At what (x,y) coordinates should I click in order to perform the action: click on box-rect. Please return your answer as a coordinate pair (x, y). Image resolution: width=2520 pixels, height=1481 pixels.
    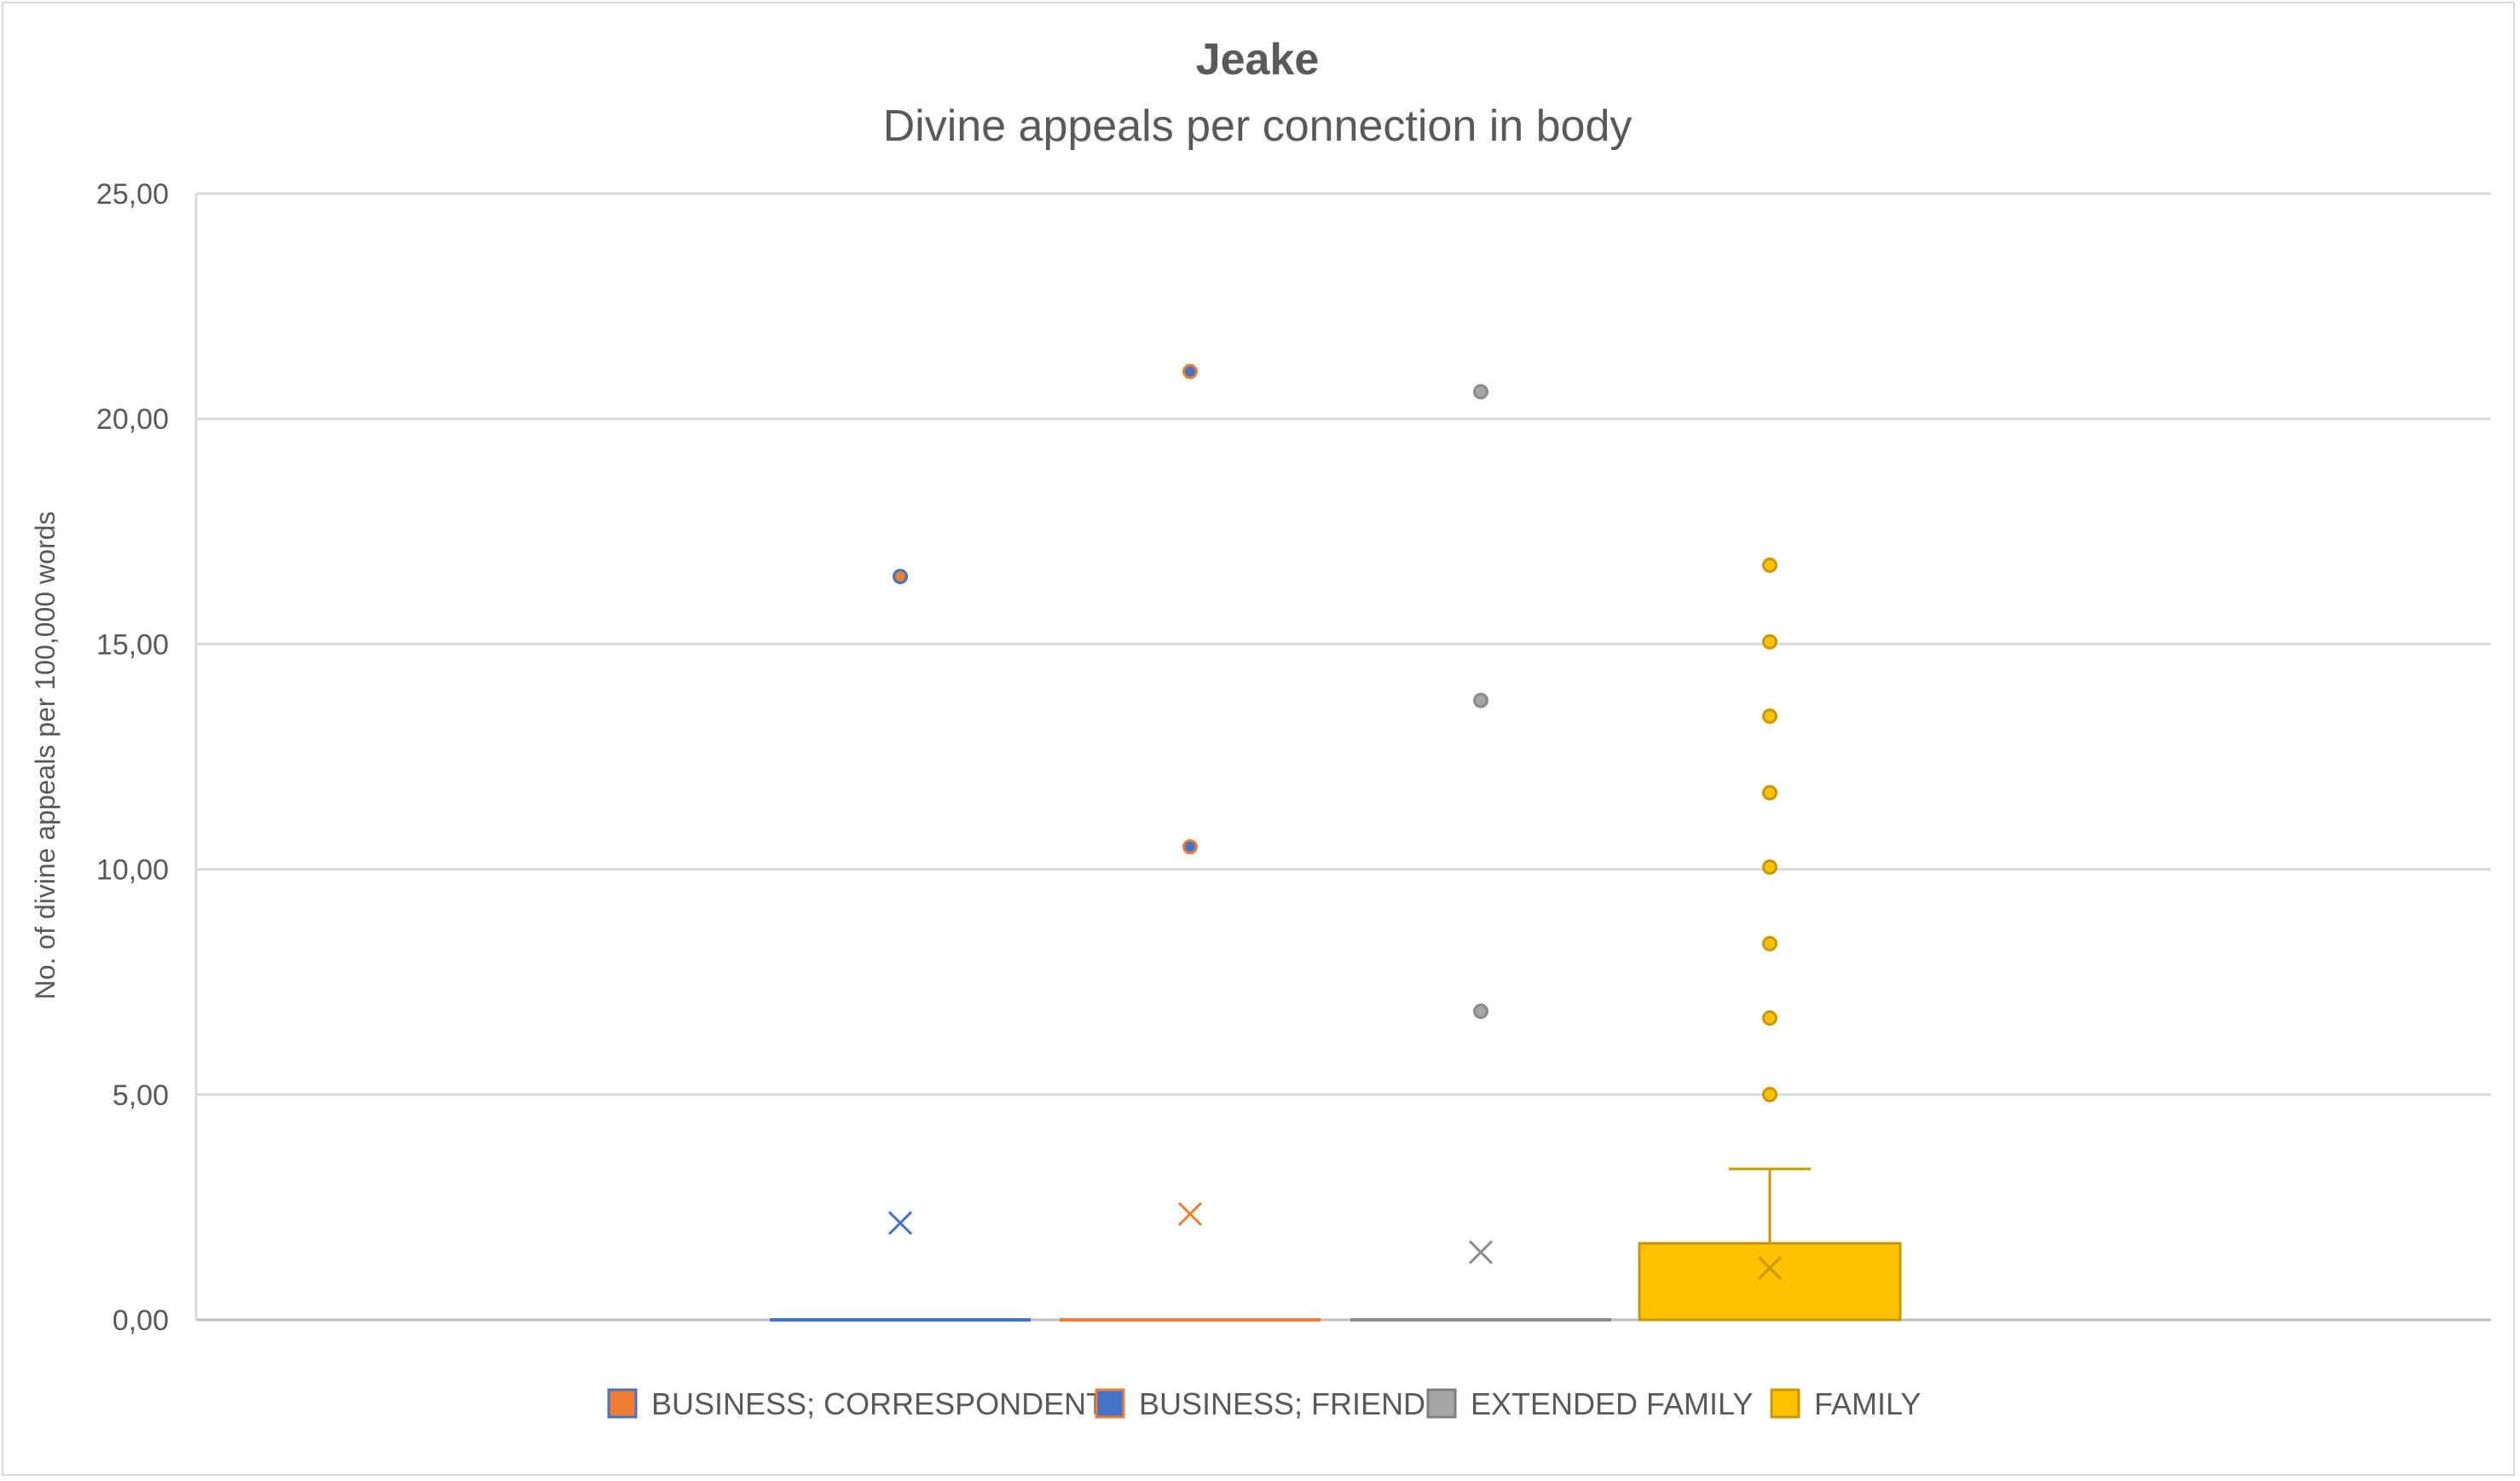
    Looking at the image, I should click on (1770, 1282).